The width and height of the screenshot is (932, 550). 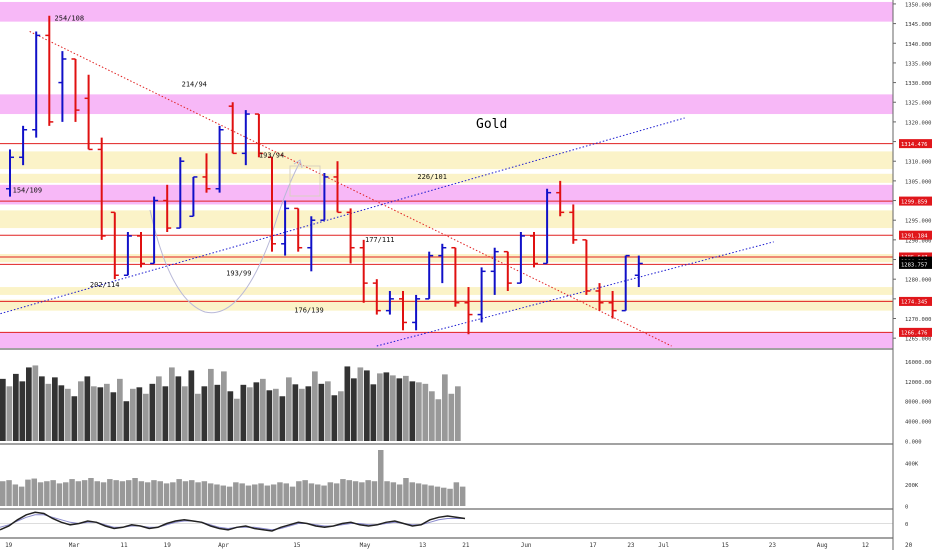 I want to click on volume-tick-label: 16000.000, so click(x=918, y=363).